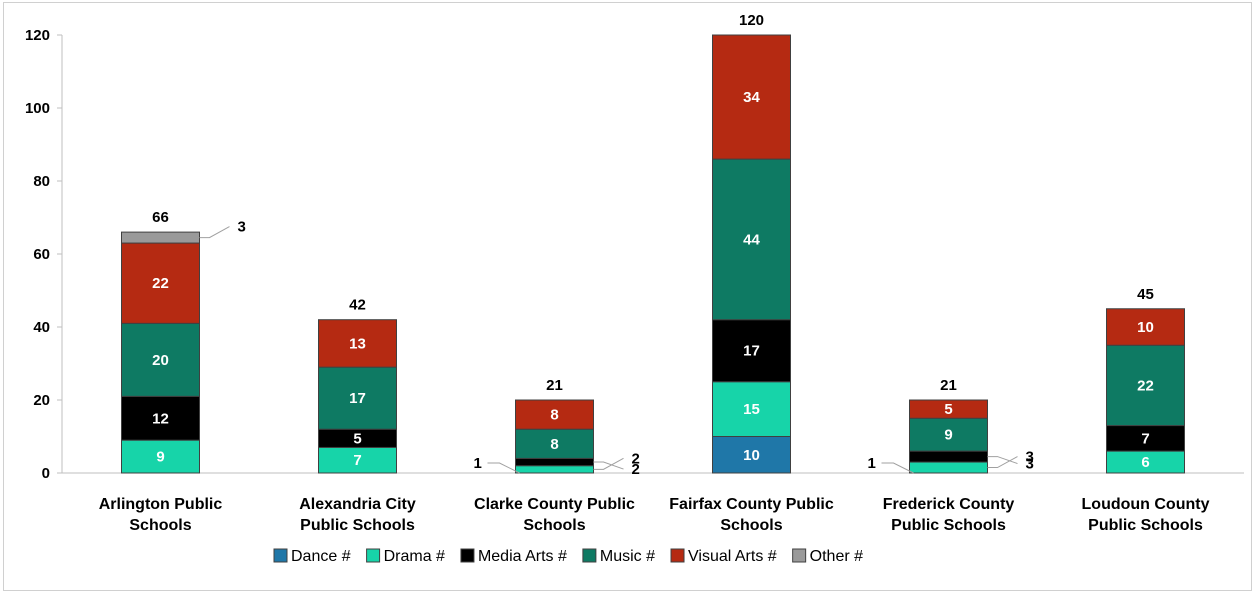 The width and height of the screenshot is (1257, 597). I want to click on category-label: Frederick County Public Schools, so click(949, 515).